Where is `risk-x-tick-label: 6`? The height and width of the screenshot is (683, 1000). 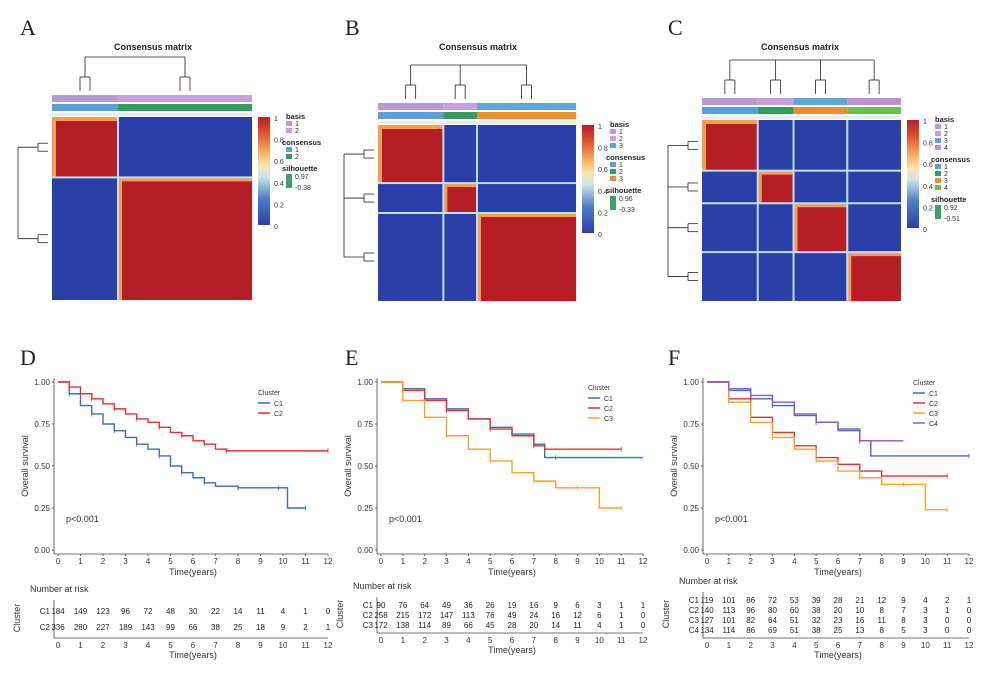
risk-x-tick-label: 6 is located at coordinates (512, 640).